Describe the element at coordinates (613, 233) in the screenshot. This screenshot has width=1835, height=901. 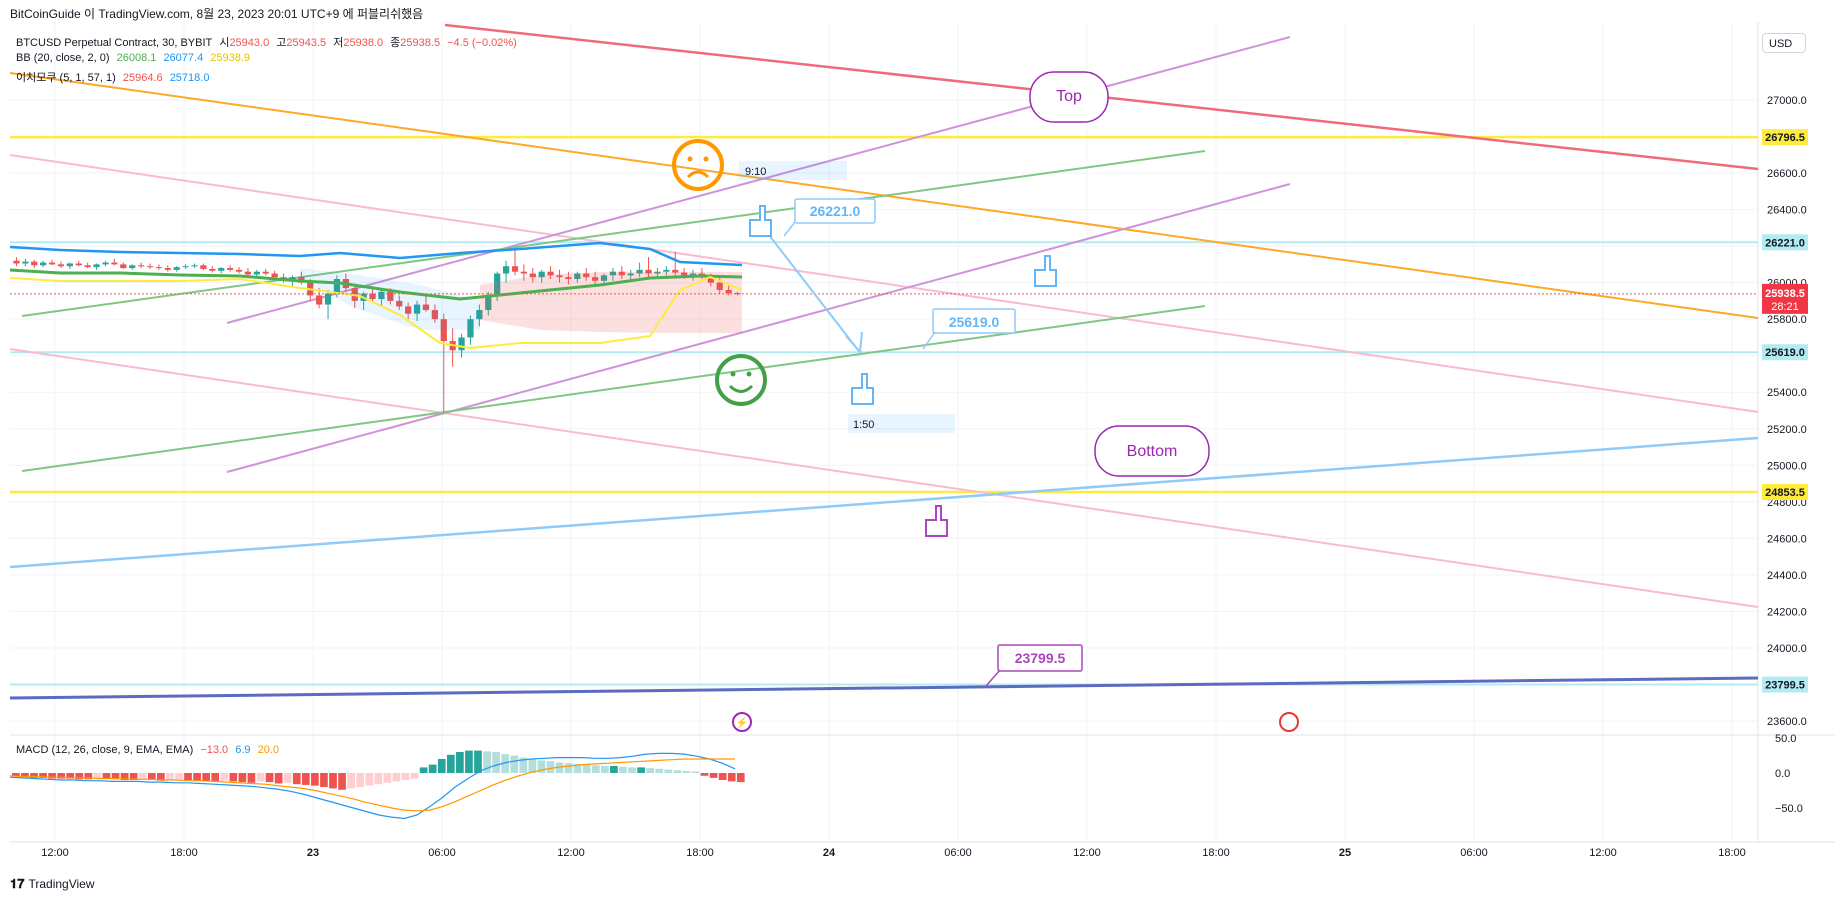
I see `trendline-green-upper` at that location.